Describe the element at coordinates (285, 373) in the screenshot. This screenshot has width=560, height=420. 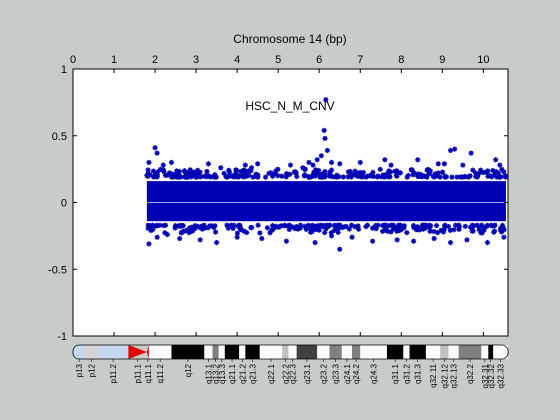
I see `band-label: q22.2` at that location.